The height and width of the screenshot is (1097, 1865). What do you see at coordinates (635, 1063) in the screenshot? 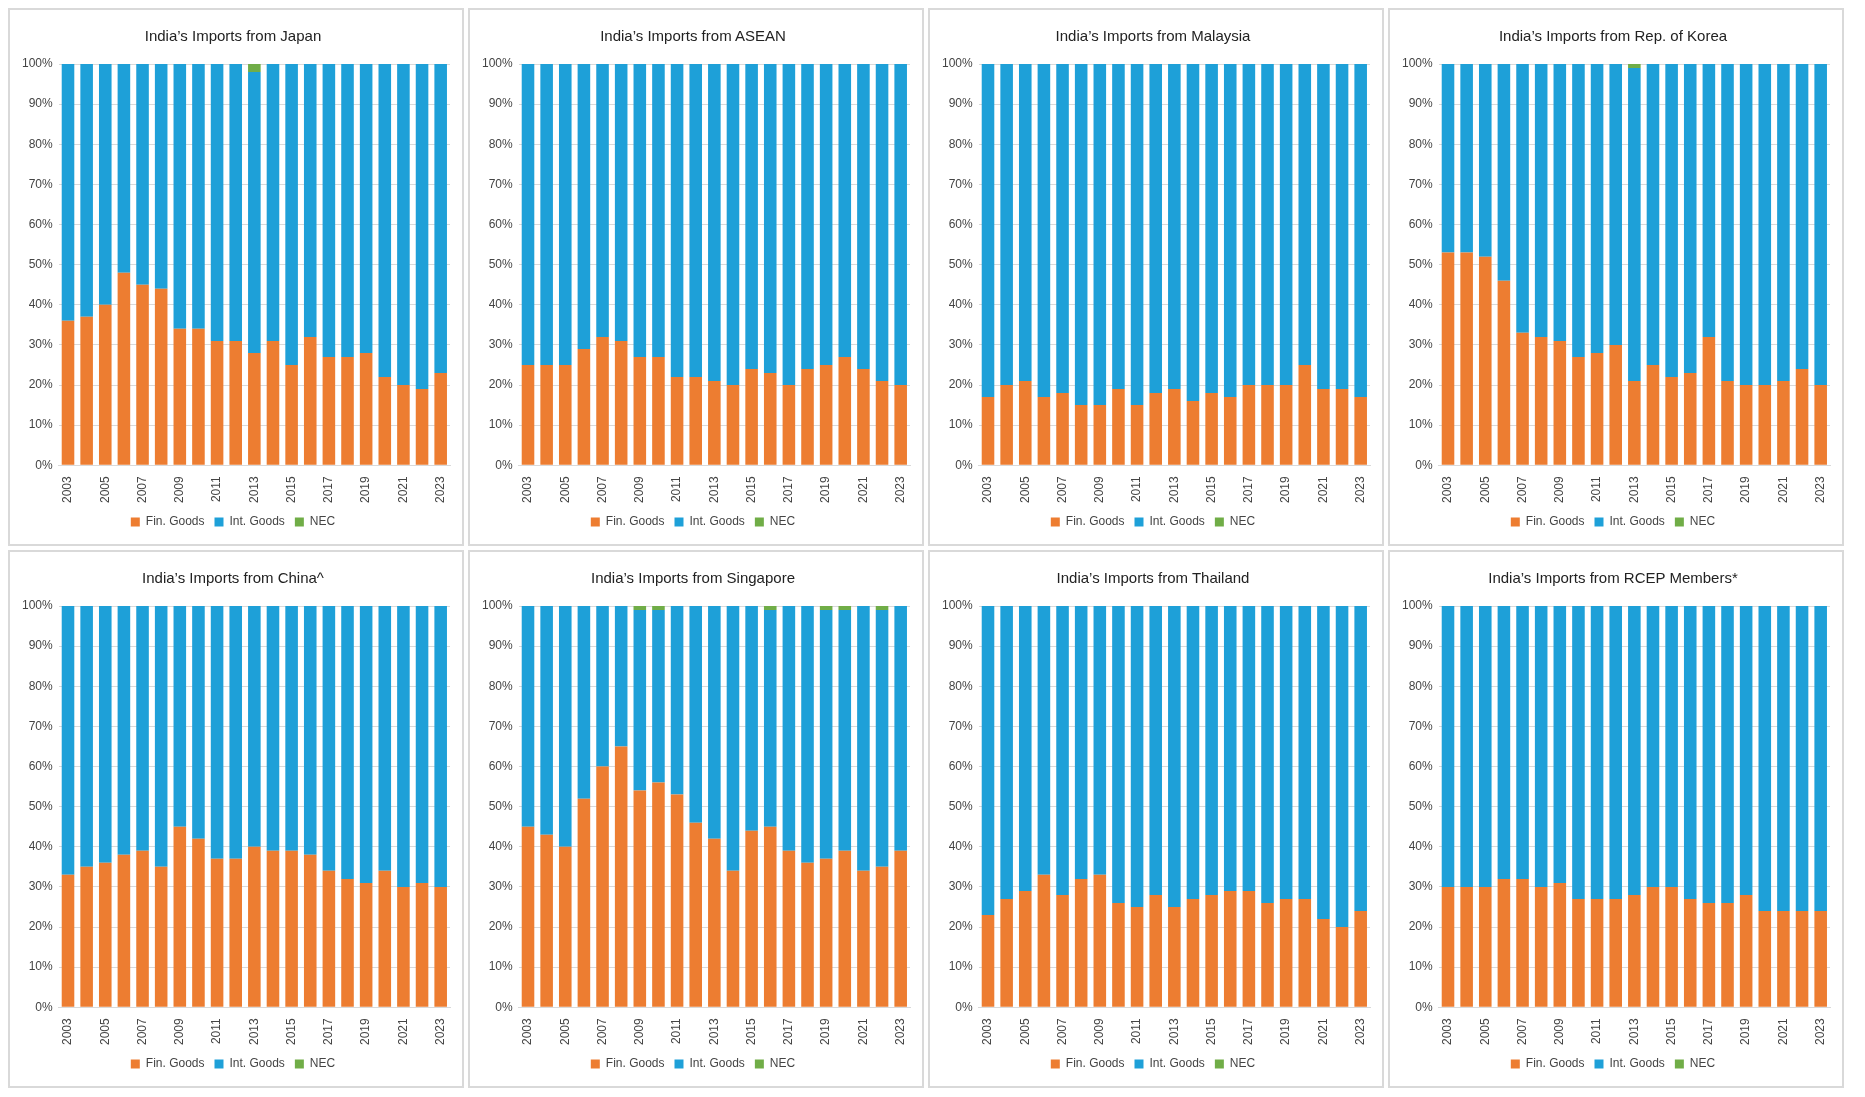
I see `legend-label: Fin. Goods` at bounding box center [635, 1063].